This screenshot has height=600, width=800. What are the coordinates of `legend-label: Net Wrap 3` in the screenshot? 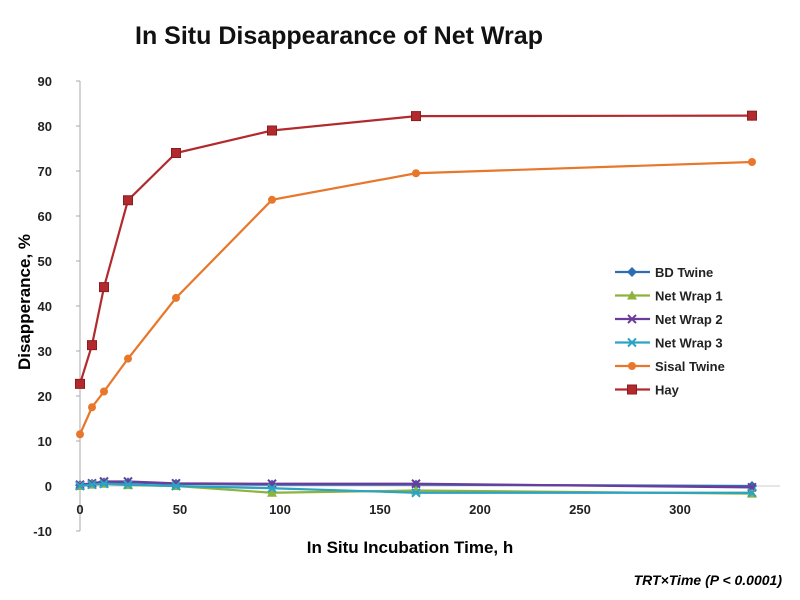 It's located at (689, 343).